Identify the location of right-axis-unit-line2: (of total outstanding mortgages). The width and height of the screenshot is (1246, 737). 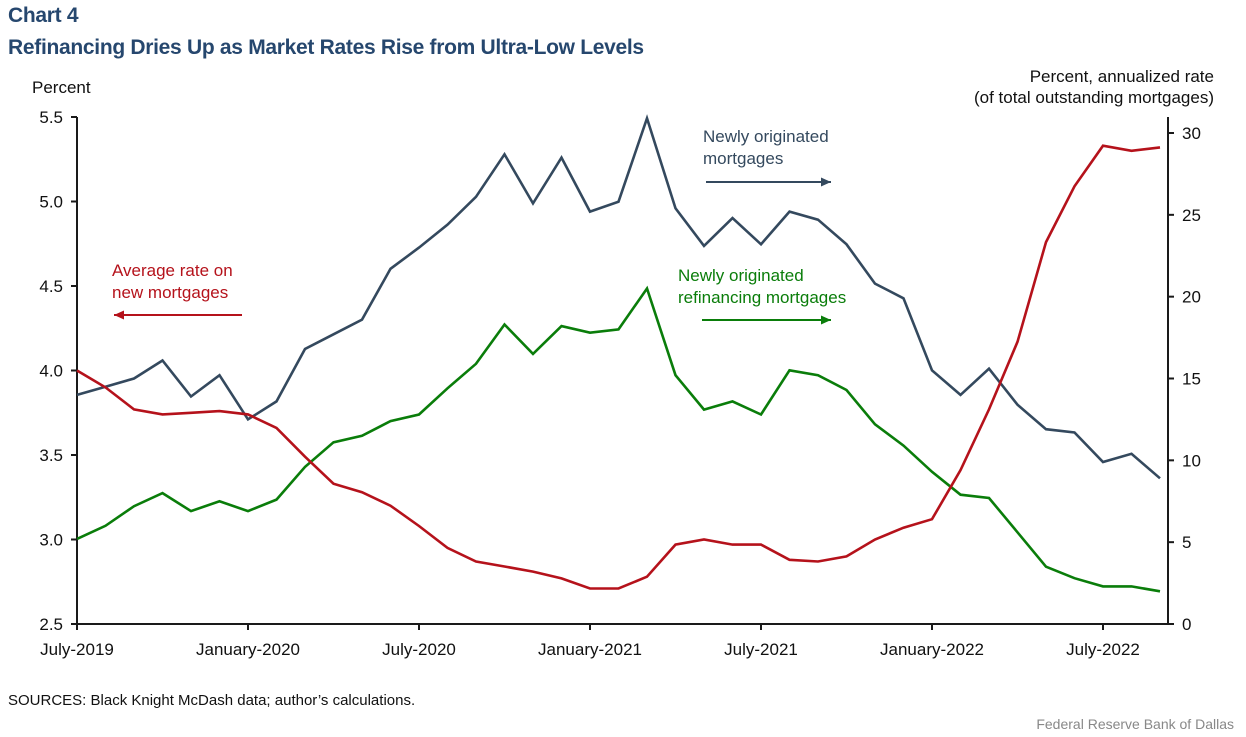
(1093, 97).